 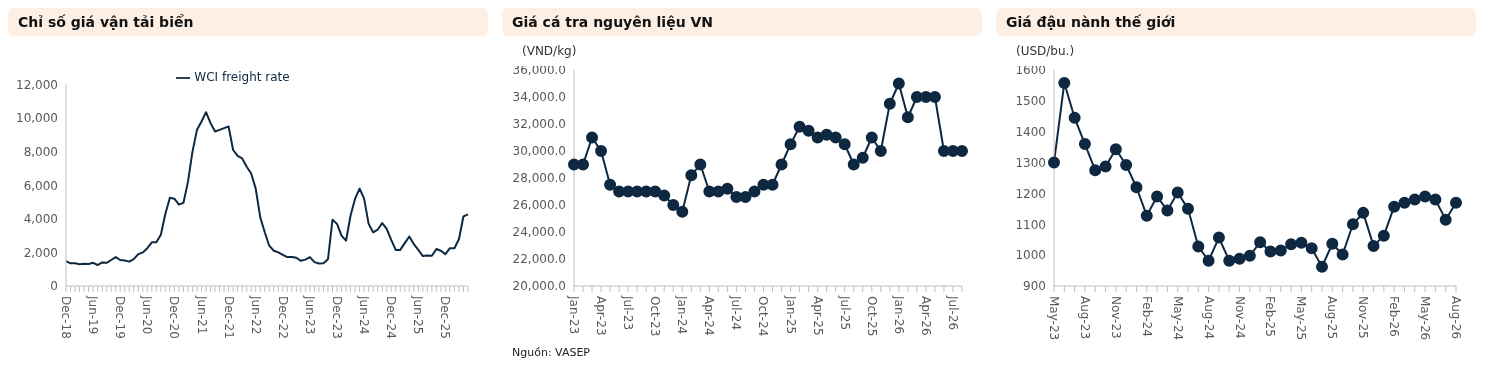 I want to click on x-tick-label: Jun-19, so click(x=93, y=315).